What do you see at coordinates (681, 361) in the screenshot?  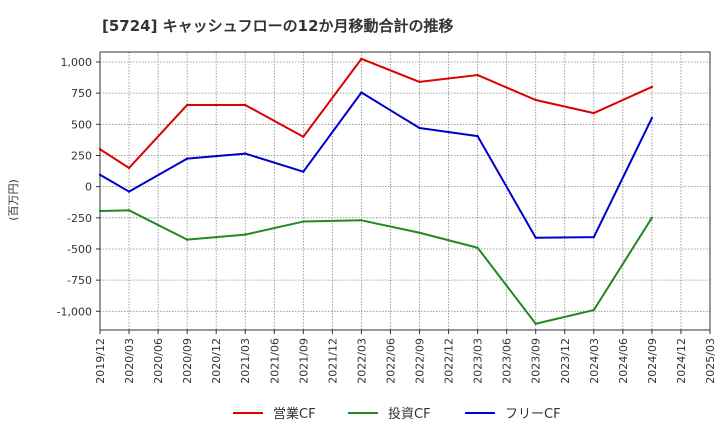 I see `x-tick-label: 2024/12` at bounding box center [681, 361].